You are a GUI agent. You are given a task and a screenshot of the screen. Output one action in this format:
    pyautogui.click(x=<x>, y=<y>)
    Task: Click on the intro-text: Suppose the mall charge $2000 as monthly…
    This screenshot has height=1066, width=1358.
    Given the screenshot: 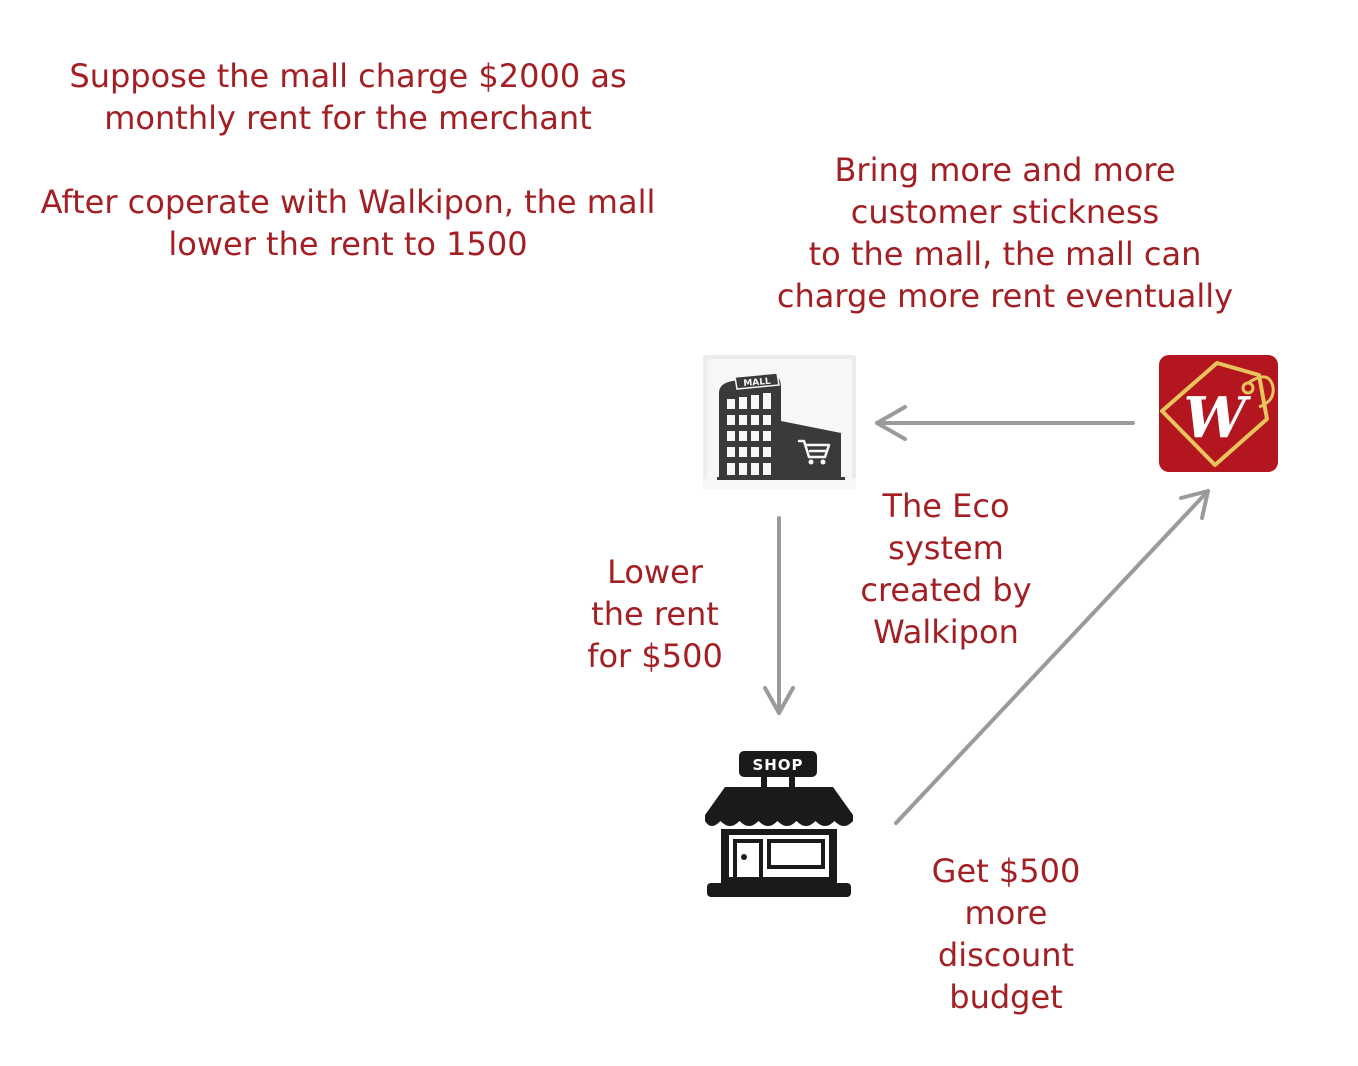 What is the action you would take?
    pyautogui.click(x=348, y=160)
    